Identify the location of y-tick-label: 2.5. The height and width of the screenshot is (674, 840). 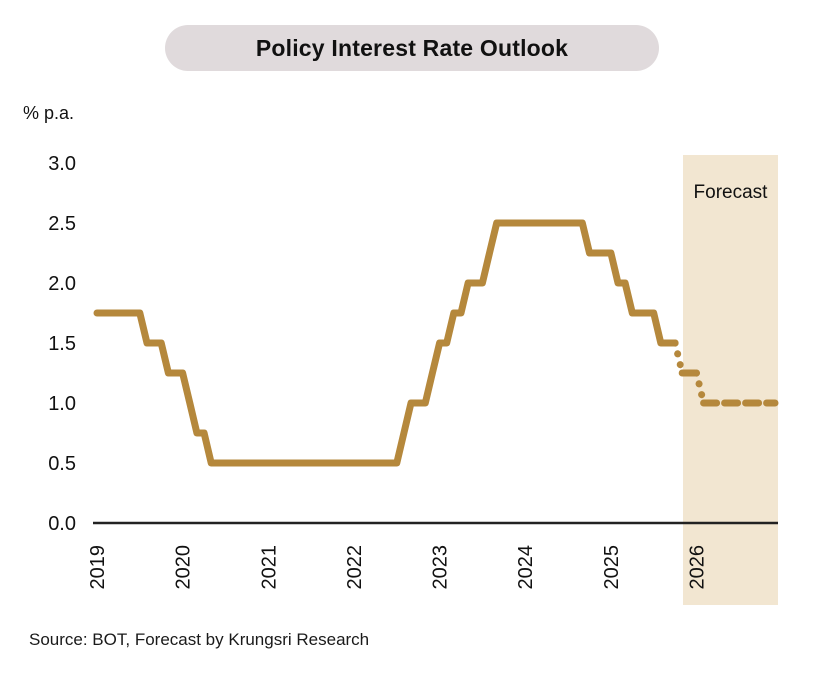
(62, 224).